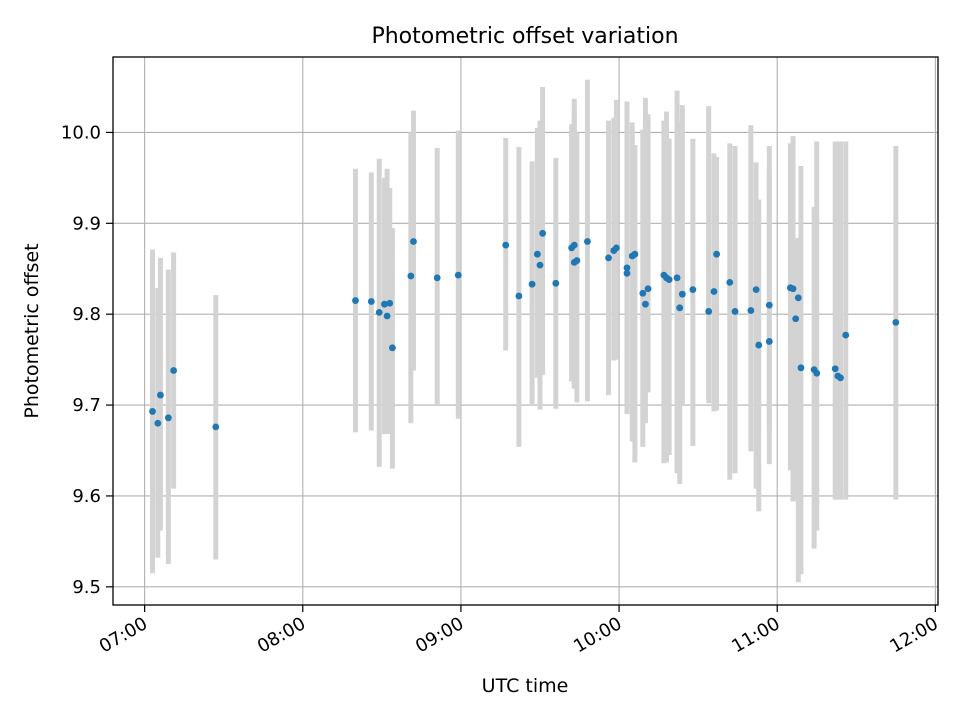  What do you see at coordinates (525, 686) in the screenshot?
I see `x-axis-label: UTC time` at bounding box center [525, 686].